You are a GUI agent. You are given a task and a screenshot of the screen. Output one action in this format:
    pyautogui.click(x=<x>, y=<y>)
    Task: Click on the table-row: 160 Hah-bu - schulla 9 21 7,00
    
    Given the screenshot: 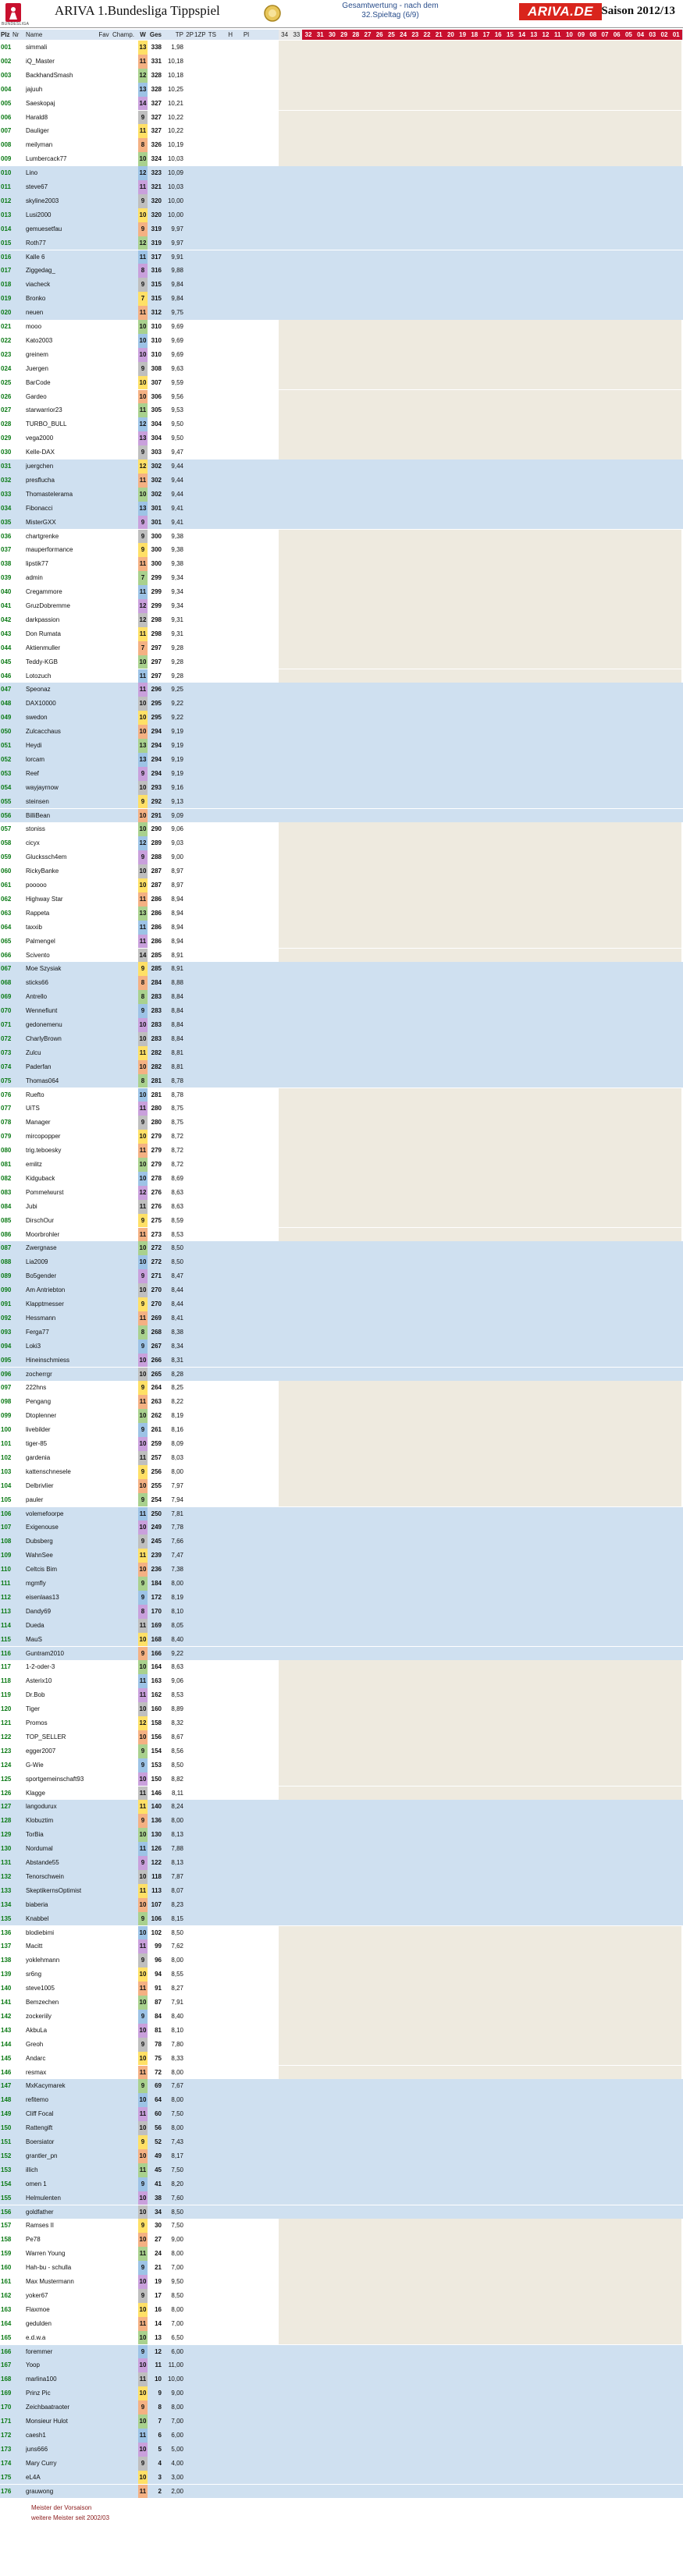 What is the action you would take?
    pyautogui.click(x=341, y=2268)
    